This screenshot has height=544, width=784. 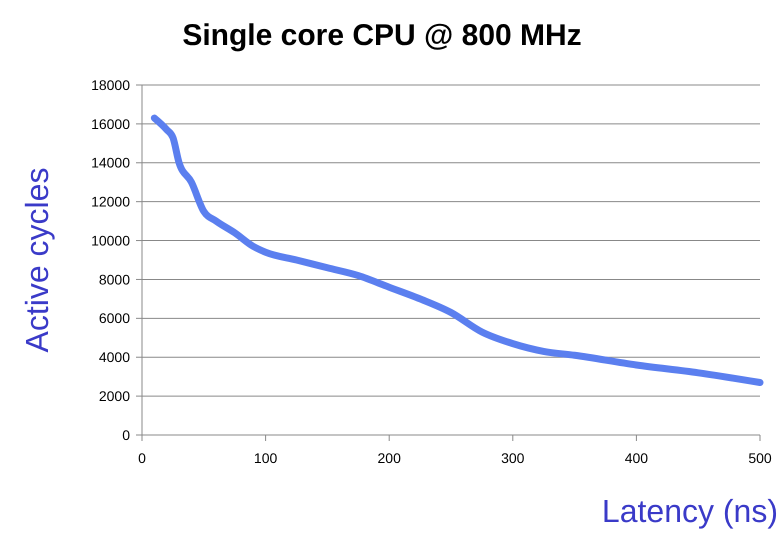 I want to click on x-axis-title: Latency (ns), so click(x=690, y=511).